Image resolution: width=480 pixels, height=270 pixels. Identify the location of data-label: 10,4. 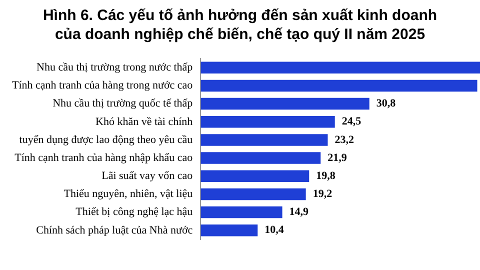
(274, 230).